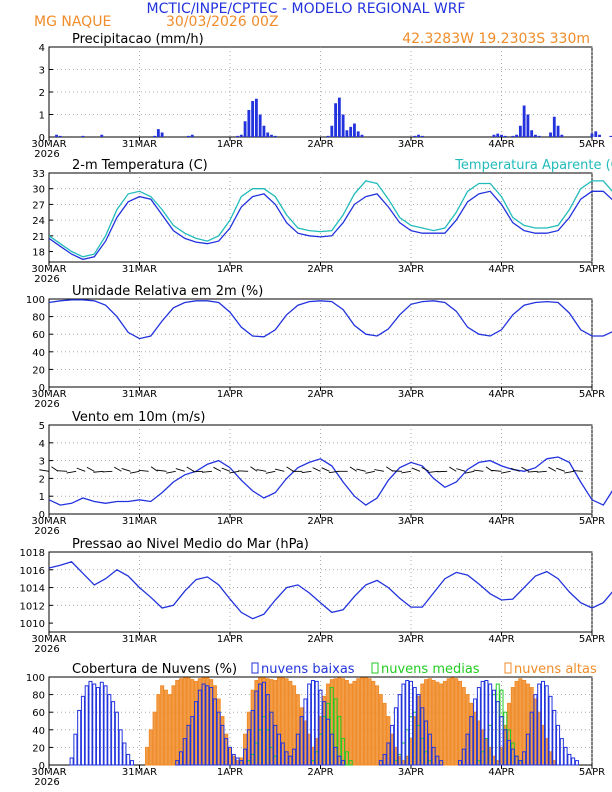 The image size is (612, 792). Describe the element at coordinates (592, 521) in the screenshot. I see `x-tick-label: 5APR` at that location.